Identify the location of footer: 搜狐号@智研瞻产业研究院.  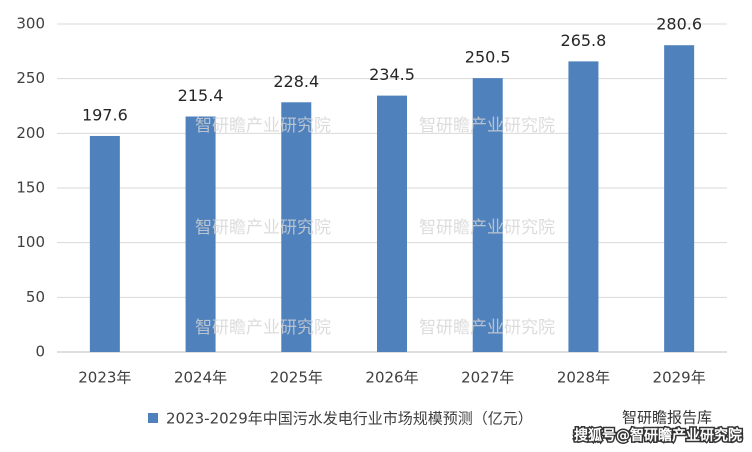
(658, 435).